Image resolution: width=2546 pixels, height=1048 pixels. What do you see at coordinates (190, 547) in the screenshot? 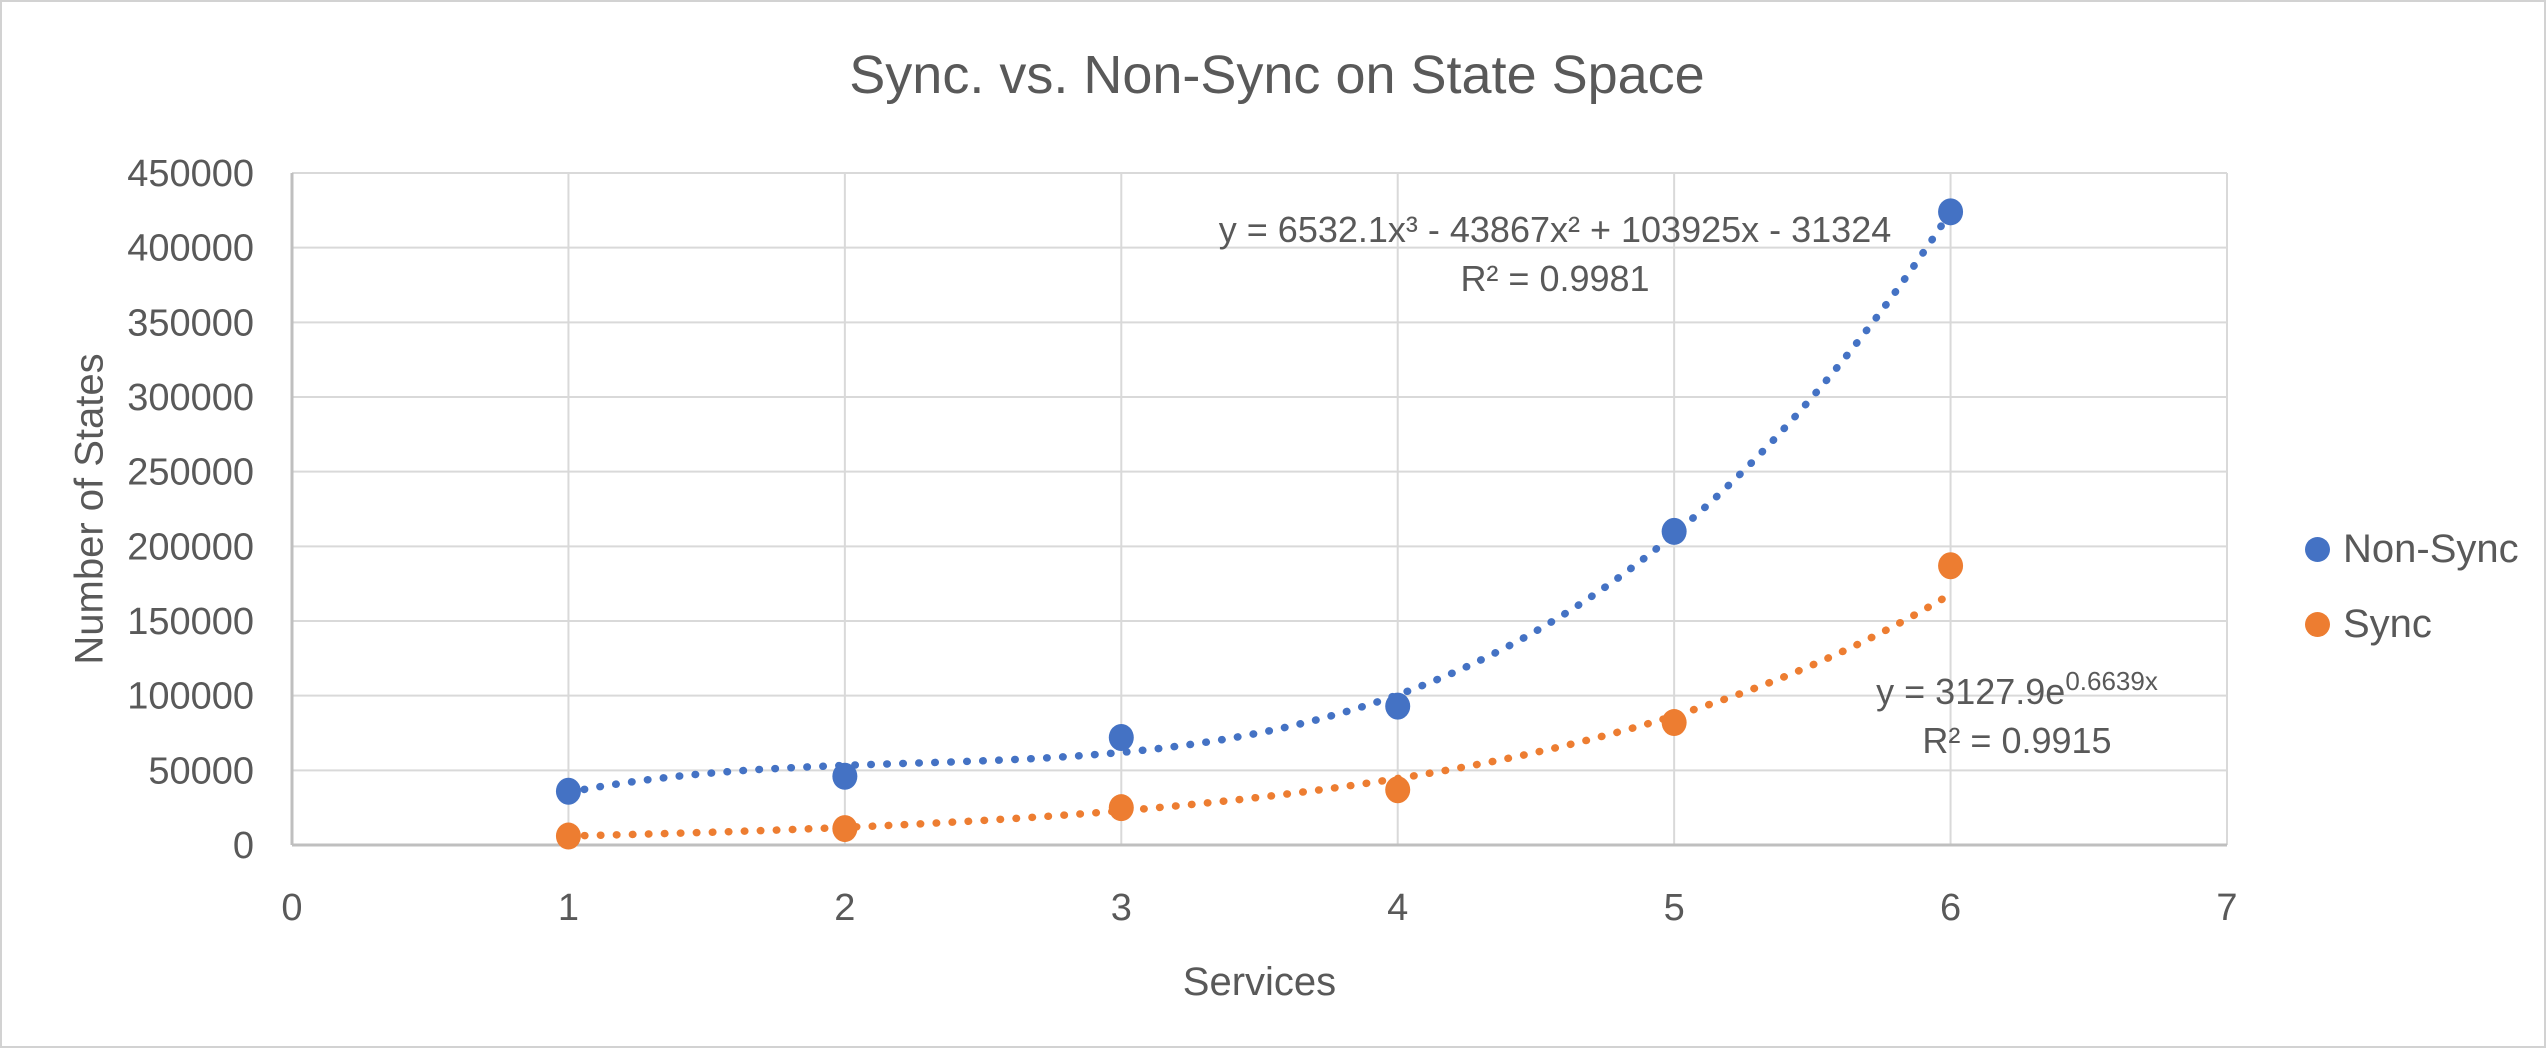
I see `y-tick-label: 200000` at bounding box center [190, 547].